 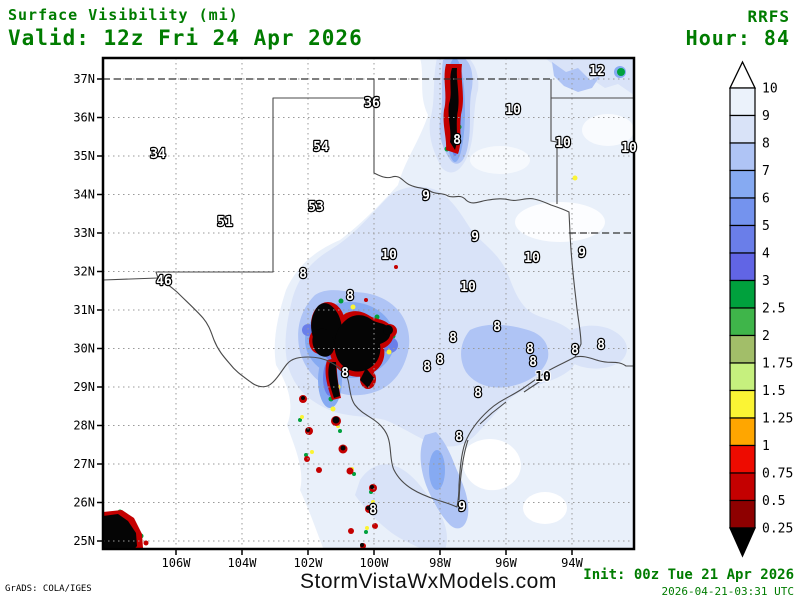 What do you see at coordinates (548, 319) in the screenshot?
I see `vis-above-10-patches` at bounding box center [548, 319].